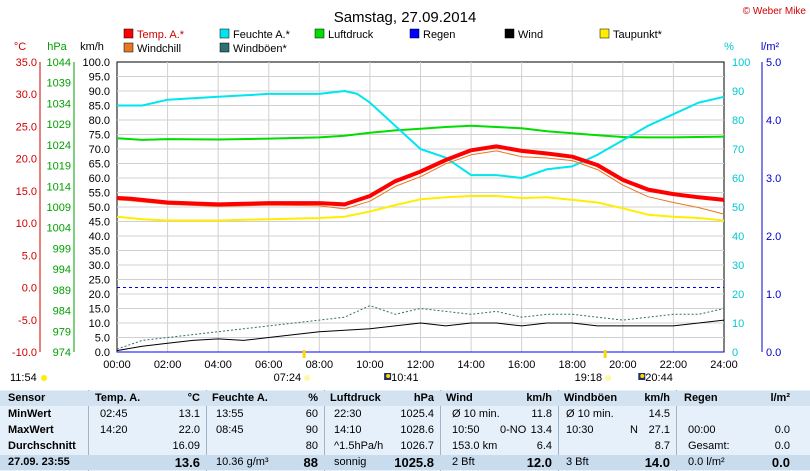 This screenshot has width=810, height=471. I want to click on humidity-tick-label: 20, so click(738, 295).